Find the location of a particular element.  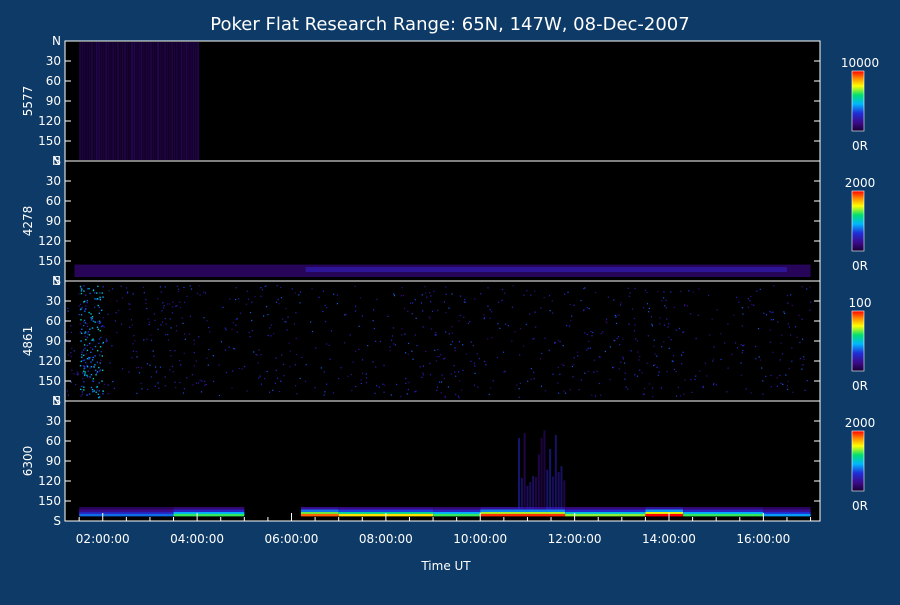

y-tick-label: 60 is located at coordinates (53, 441).